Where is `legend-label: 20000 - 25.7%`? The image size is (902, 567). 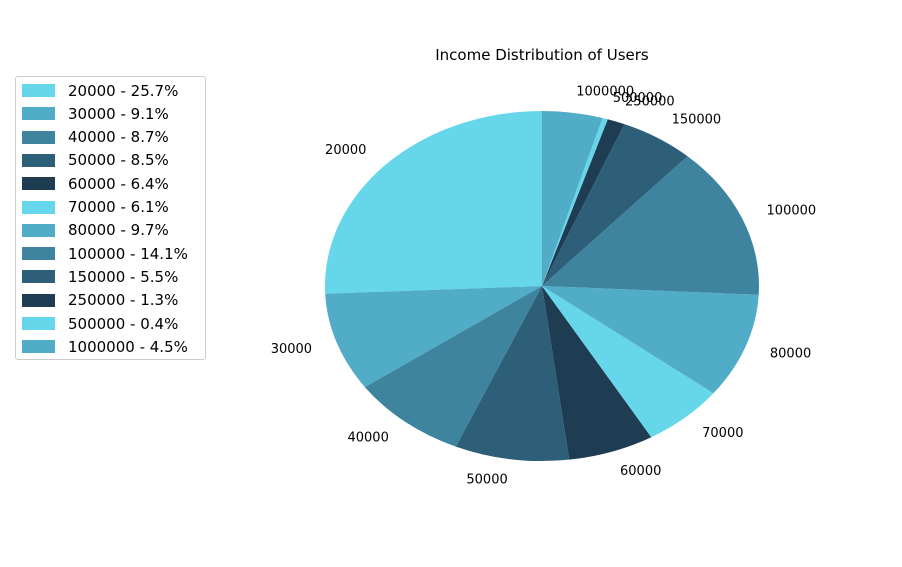 legend-label: 20000 - 25.7% is located at coordinates (123, 90).